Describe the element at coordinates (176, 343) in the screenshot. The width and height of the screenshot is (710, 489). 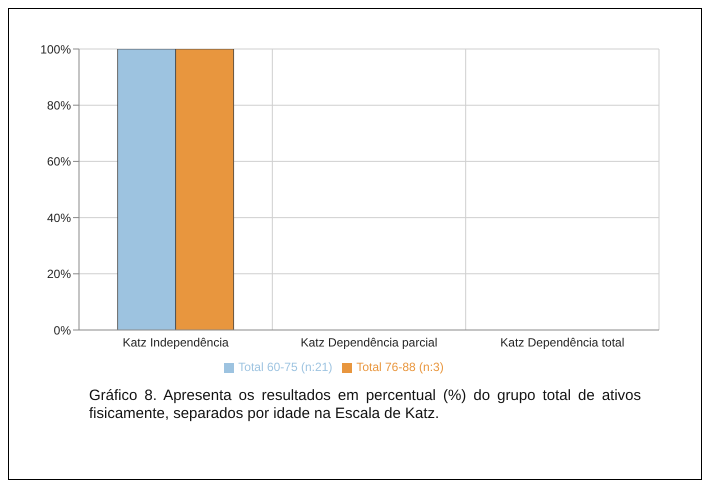
I see `x-tick-label: Katz Independência` at that location.